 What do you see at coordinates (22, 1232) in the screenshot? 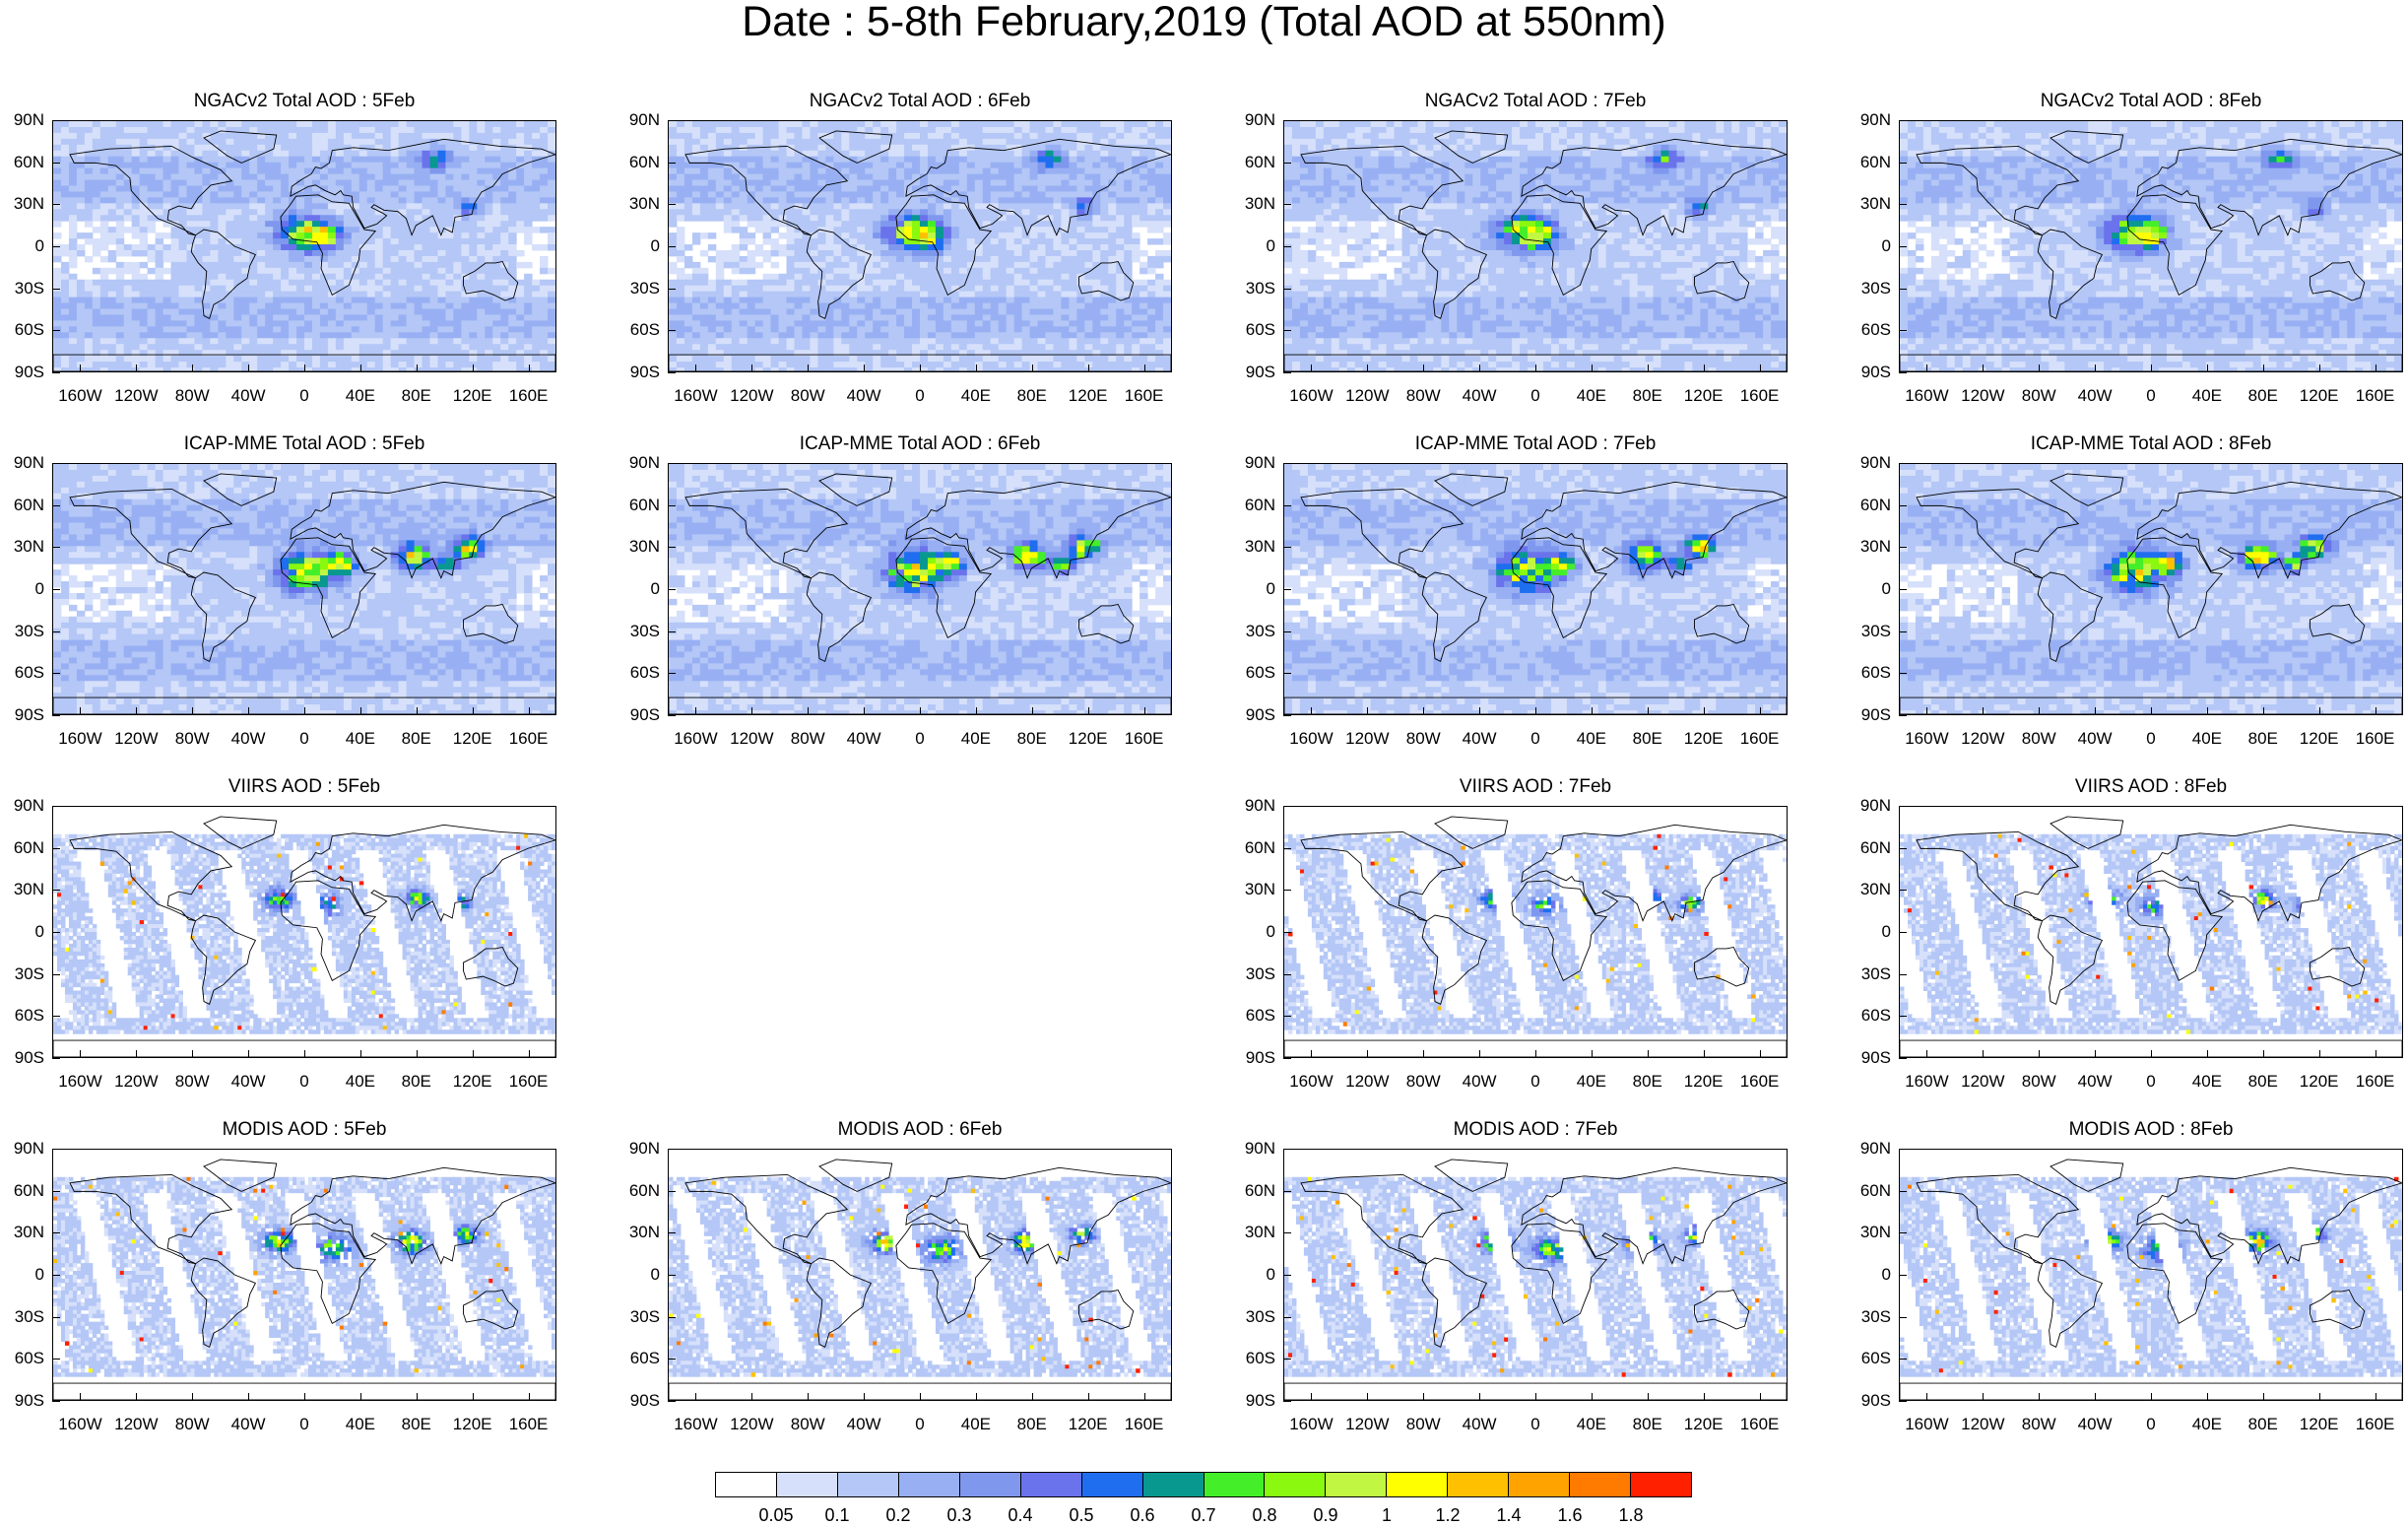
I see `lat-tick-label: 30N` at bounding box center [22, 1232].